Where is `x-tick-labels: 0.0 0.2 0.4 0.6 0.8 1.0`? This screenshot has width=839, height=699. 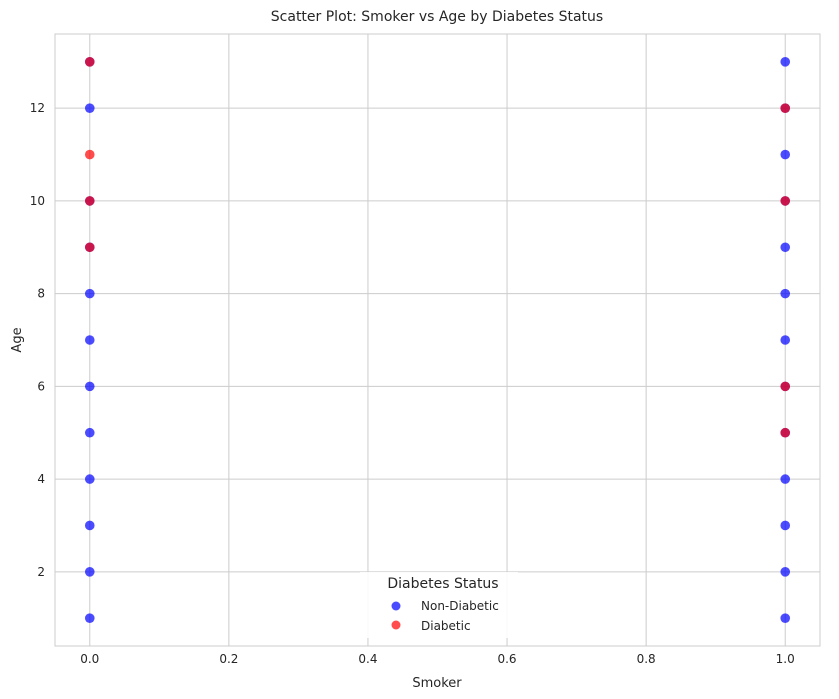 x-tick-labels: 0.0 0.2 0.4 0.6 0.8 1.0 is located at coordinates (437, 659).